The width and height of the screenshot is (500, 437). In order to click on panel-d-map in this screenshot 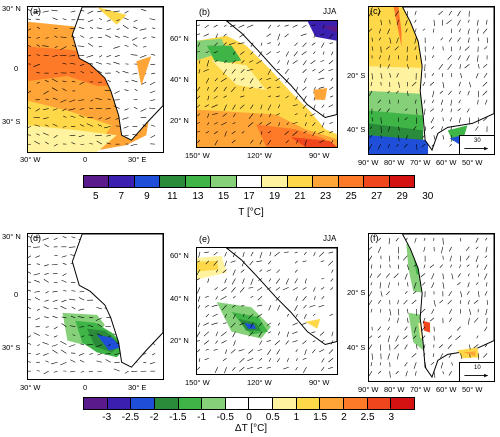, I will do `click(95, 306)`.